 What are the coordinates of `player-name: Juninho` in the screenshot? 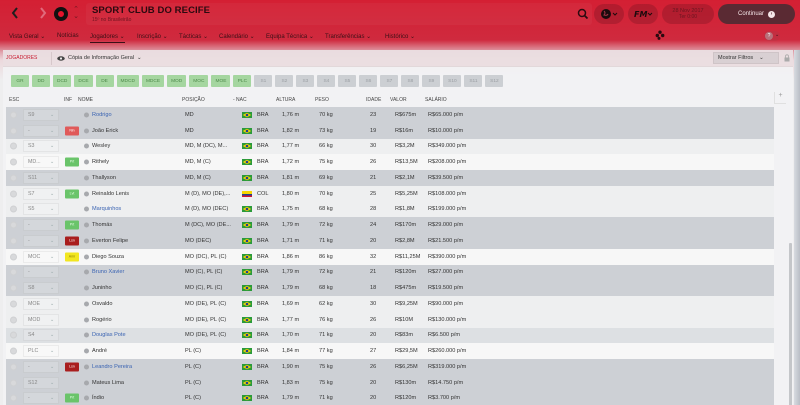 It's located at (102, 288).